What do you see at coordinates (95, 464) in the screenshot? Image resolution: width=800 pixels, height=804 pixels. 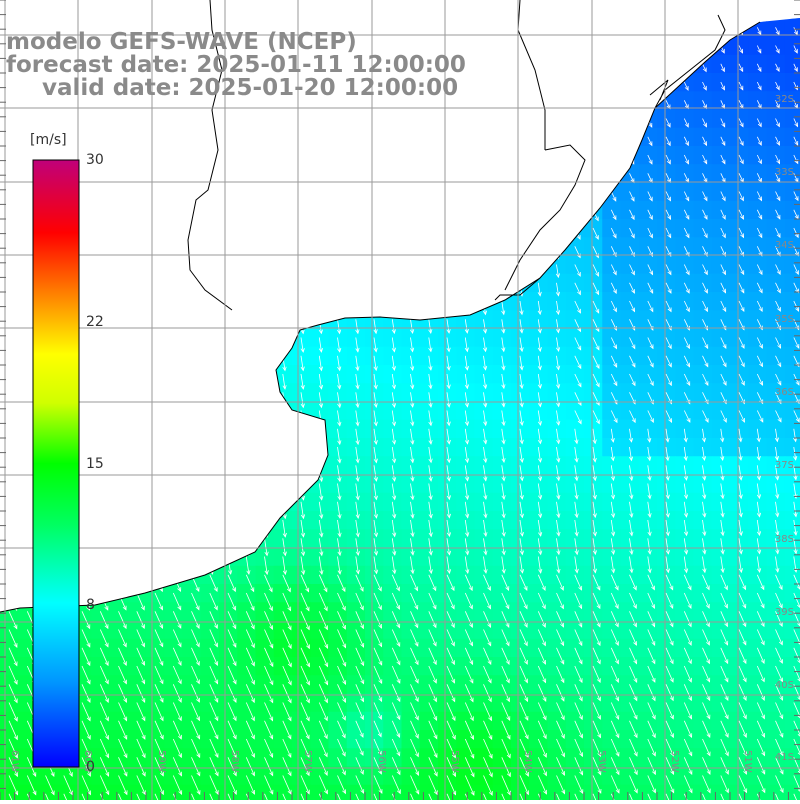 I see `colorbar-tick-label: 15` at bounding box center [95, 464].